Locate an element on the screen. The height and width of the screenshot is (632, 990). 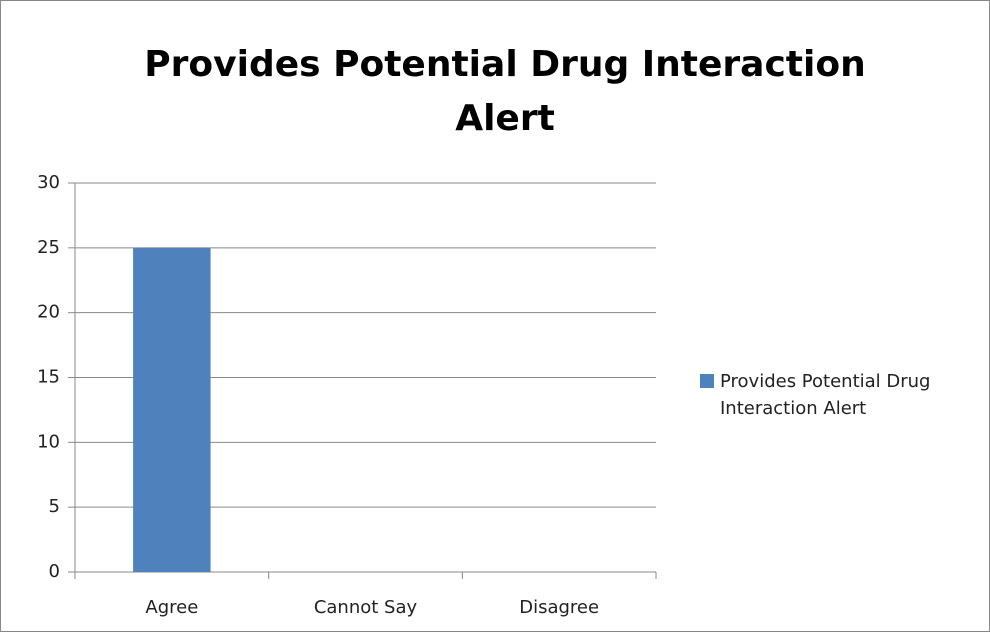
bar is located at coordinates (172, 410).